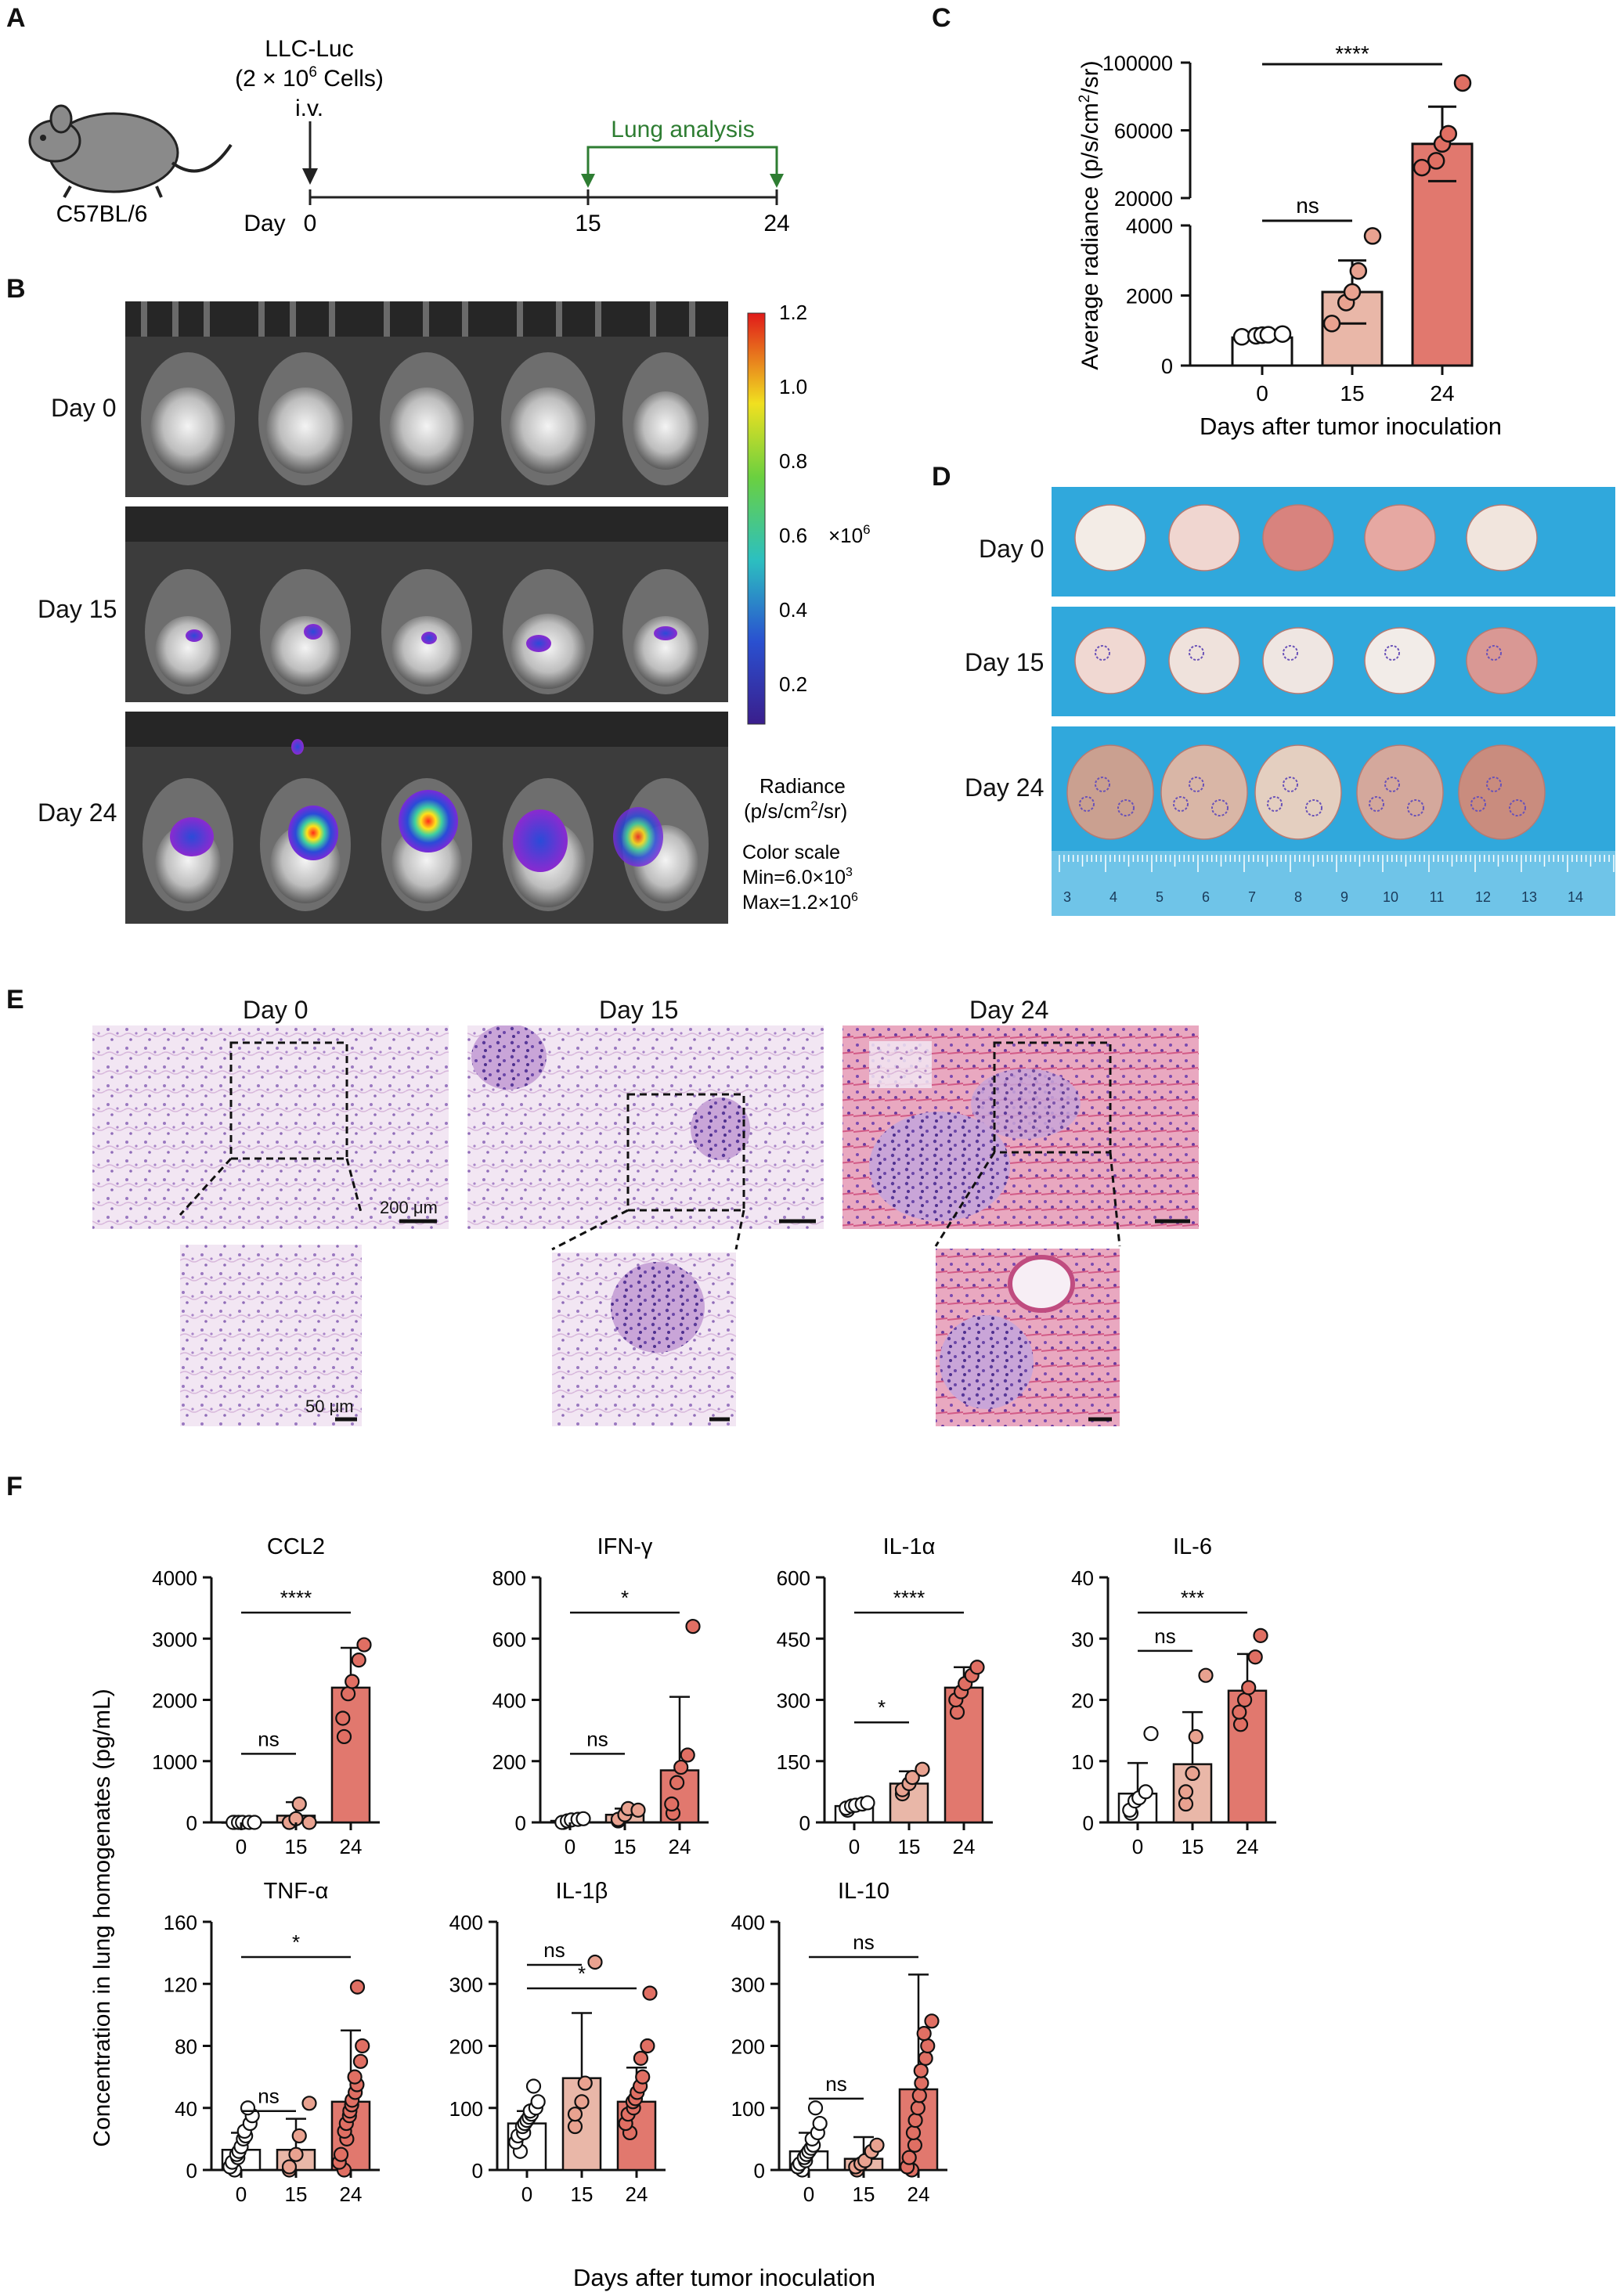 The image size is (1620, 2296). What do you see at coordinates (16, 289) in the screenshot?
I see `panel-label-b: B` at bounding box center [16, 289].